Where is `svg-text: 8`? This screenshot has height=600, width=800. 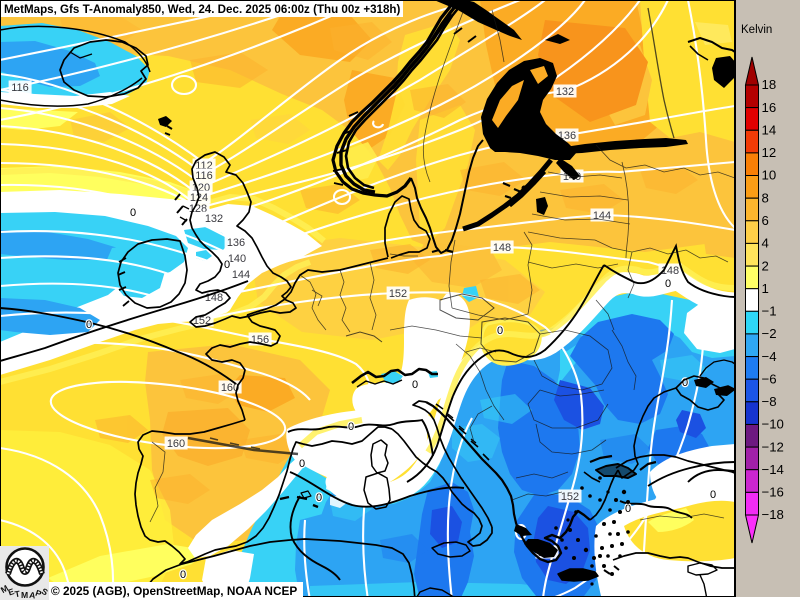
svg-text: 8 is located at coordinates (765, 197).